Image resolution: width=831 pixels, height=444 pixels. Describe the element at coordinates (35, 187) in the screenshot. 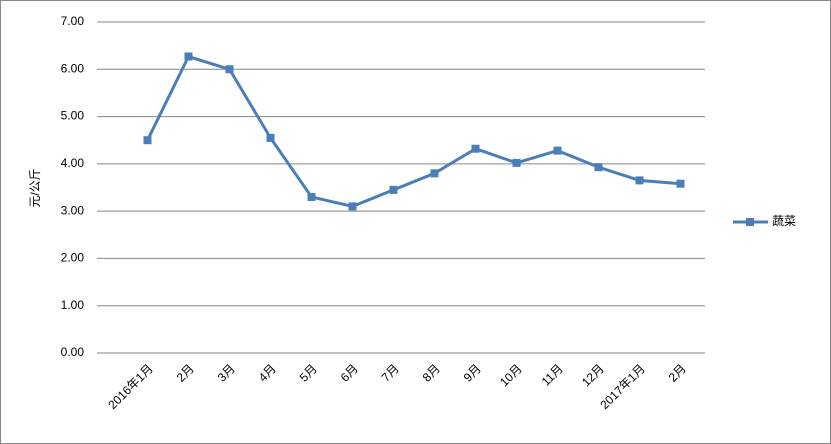

I see `y-axis-label: 元/公斤` at that location.